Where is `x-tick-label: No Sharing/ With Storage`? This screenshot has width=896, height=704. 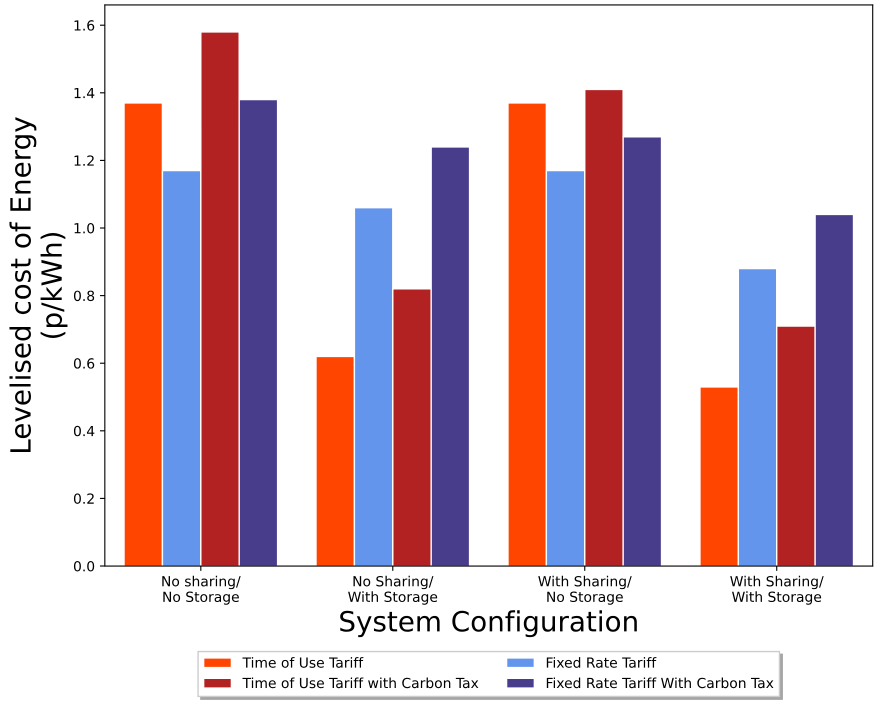 x-tick-label: No Sharing/ With Storage is located at coordinates (393, 590).